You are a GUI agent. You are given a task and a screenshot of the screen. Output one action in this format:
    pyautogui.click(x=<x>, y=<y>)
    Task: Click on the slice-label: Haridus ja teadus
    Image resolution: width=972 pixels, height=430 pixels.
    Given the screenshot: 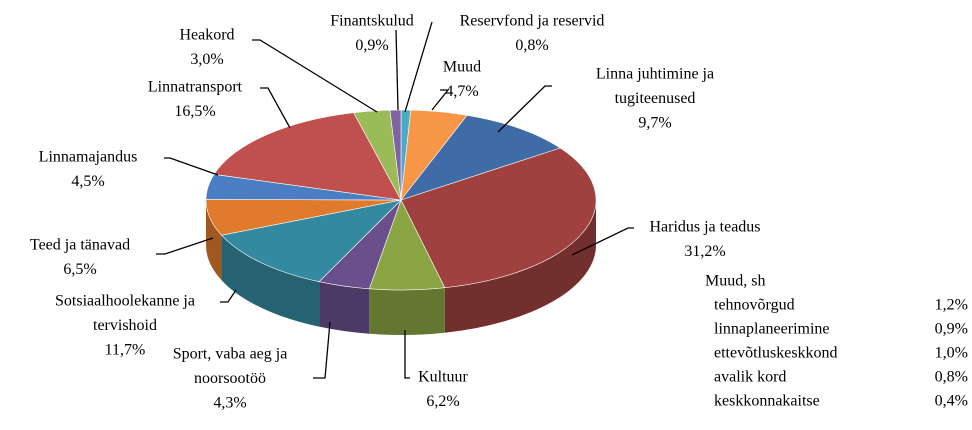 What is the action you would take?
    pyautogui.click(x=704, y=227)
    